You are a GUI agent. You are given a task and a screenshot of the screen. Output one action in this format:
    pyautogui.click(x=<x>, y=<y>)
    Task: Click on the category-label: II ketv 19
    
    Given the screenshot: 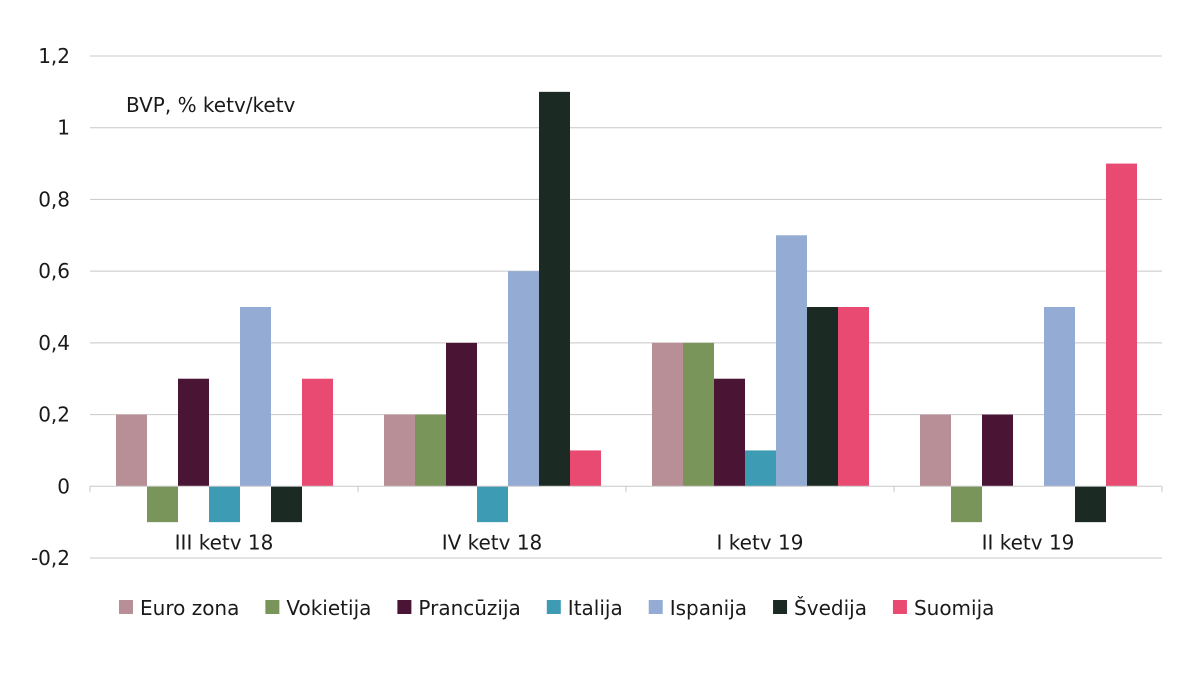 What is the action you would take?
    pyautogui.click(x=1028, y=542)
    